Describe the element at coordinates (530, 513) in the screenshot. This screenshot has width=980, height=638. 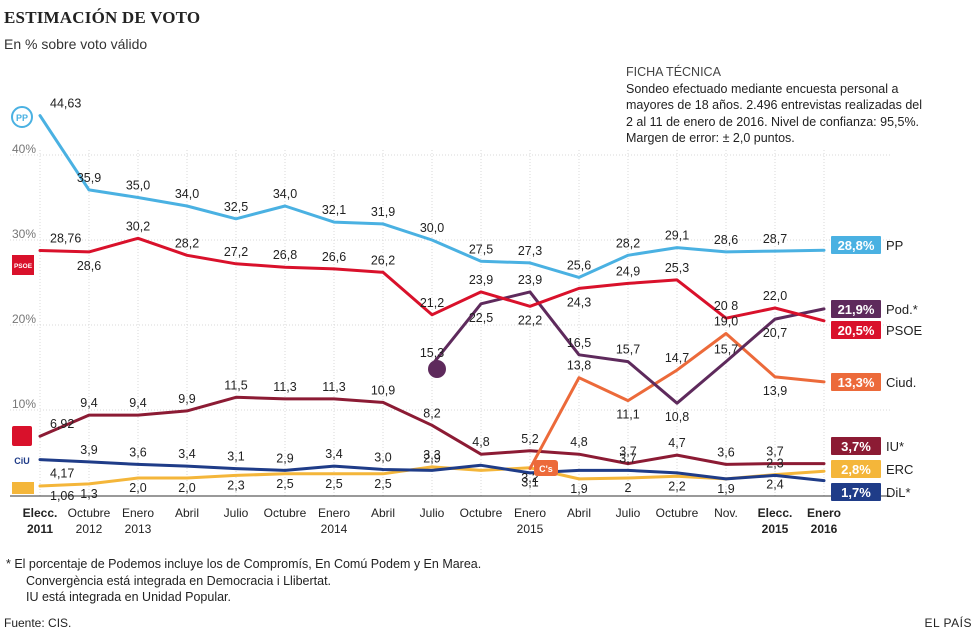
I see `x-tick-label: Enero` at that location.